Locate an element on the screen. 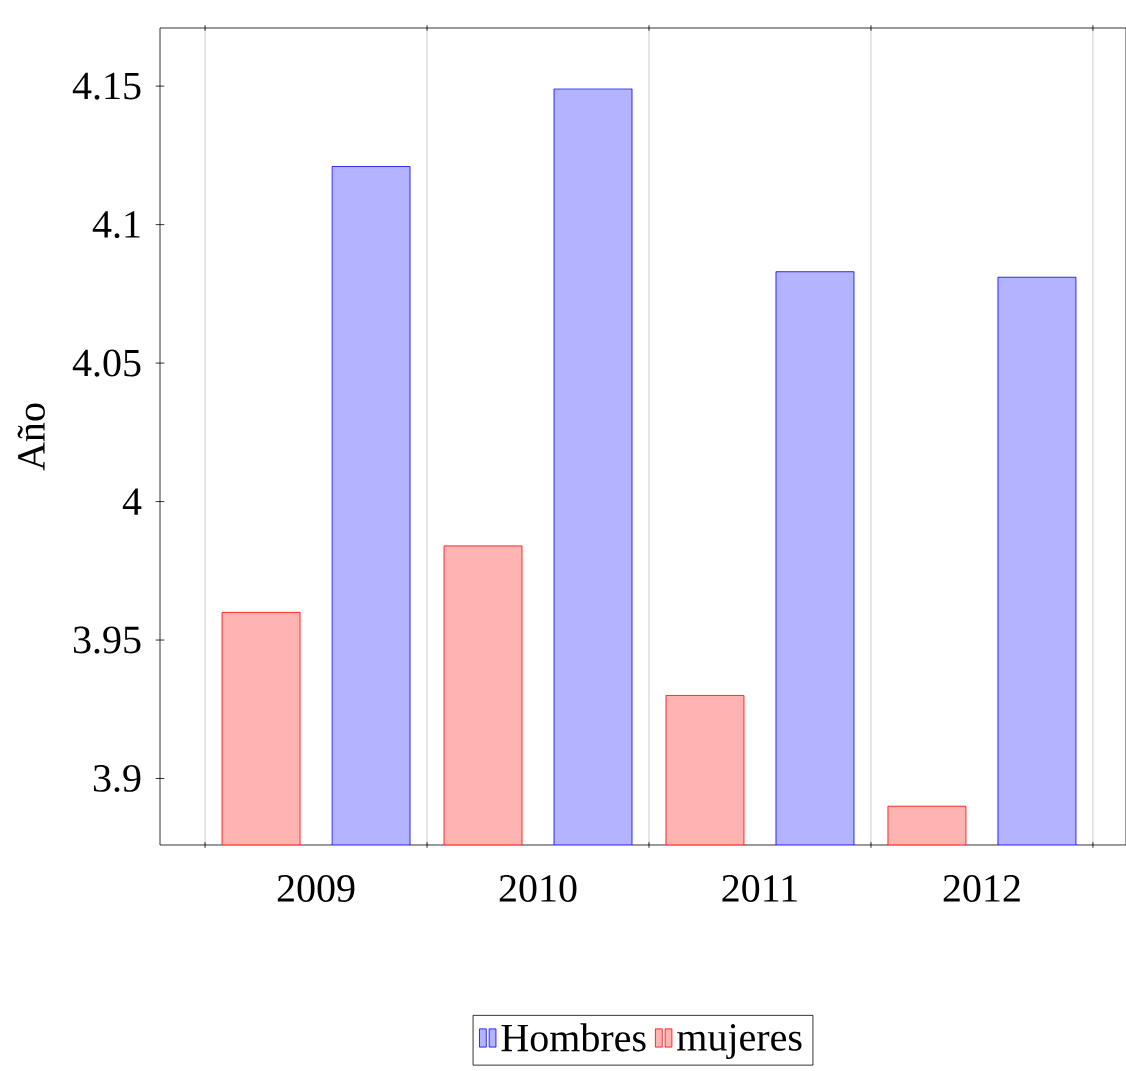 Image resolution: width=1126 pixels, height=1071 pixels. y-tick-label: 4.05 is located at coordinates (106, 363).